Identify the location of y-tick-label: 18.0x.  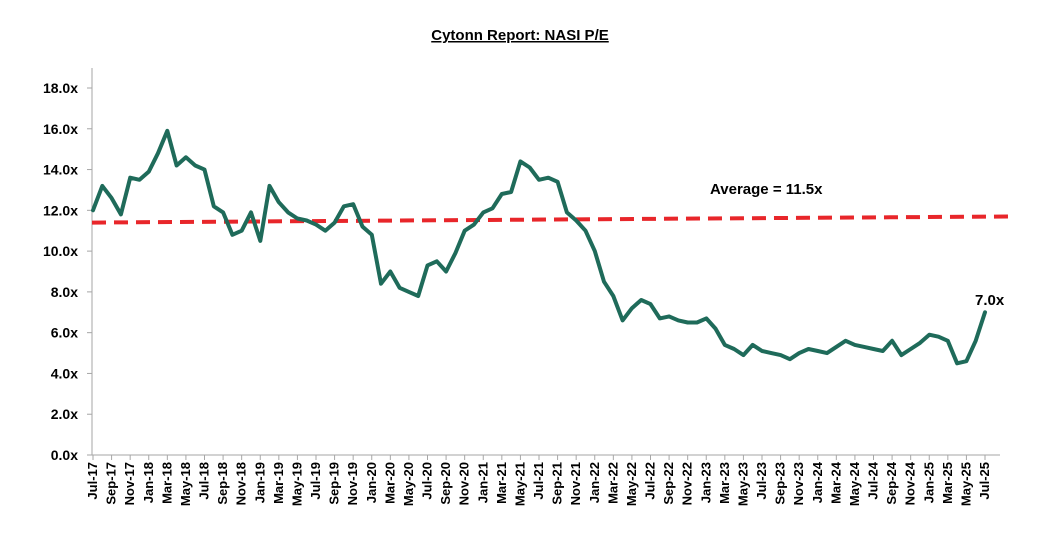
(60, 88).